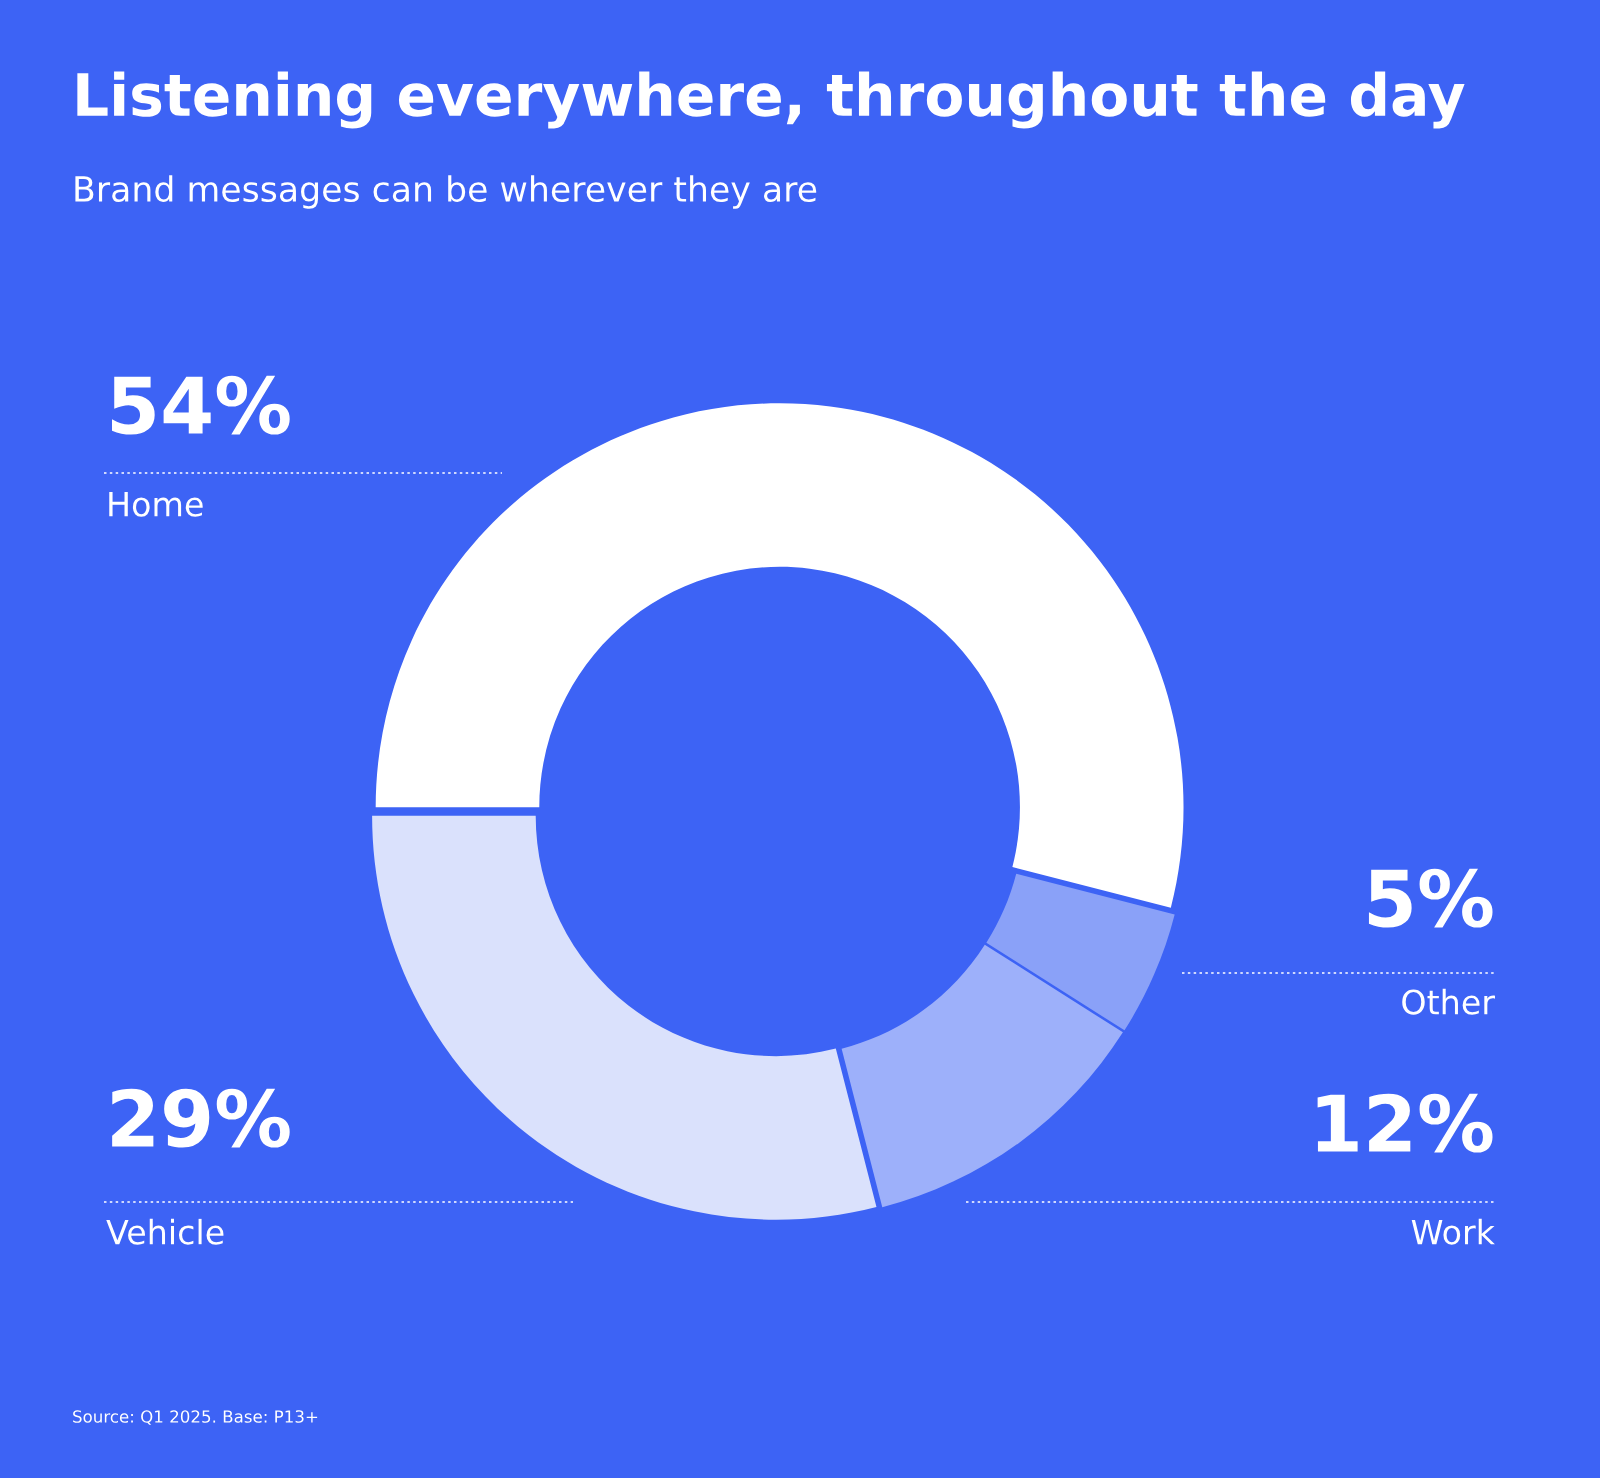 The image size is (1600, 1478). Describe the element at coordinates (1405, 1123) in the screenshot. I see `data-label: 12%` at that location.